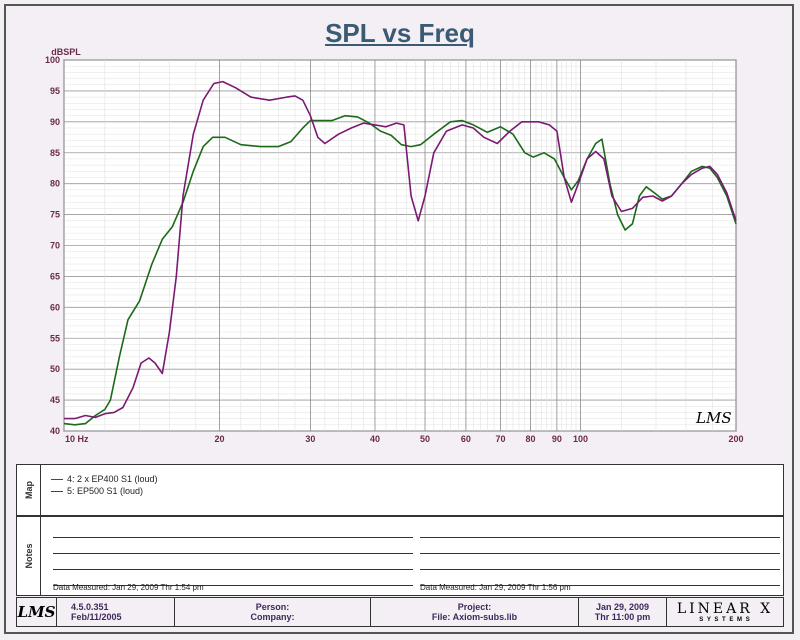 The width and height of the screenshot is (800, 640). Describe the element at coordinates (725, 620) in the screenshot. I see `linear-x-sub: S Y S T E M S` at that location.